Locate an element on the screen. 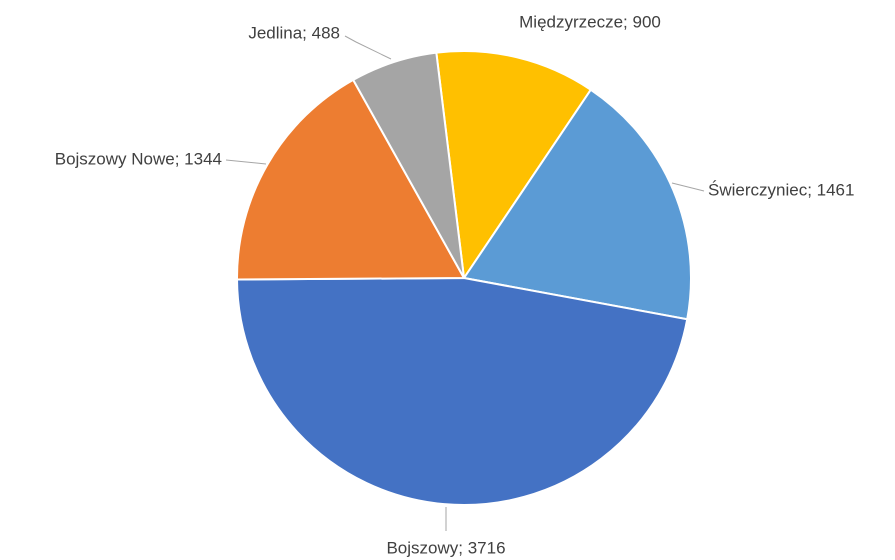 The height and width of the screenshot is (560, 895). data-label: Bojszowy; 3716 is located at coordinates (445, 547).